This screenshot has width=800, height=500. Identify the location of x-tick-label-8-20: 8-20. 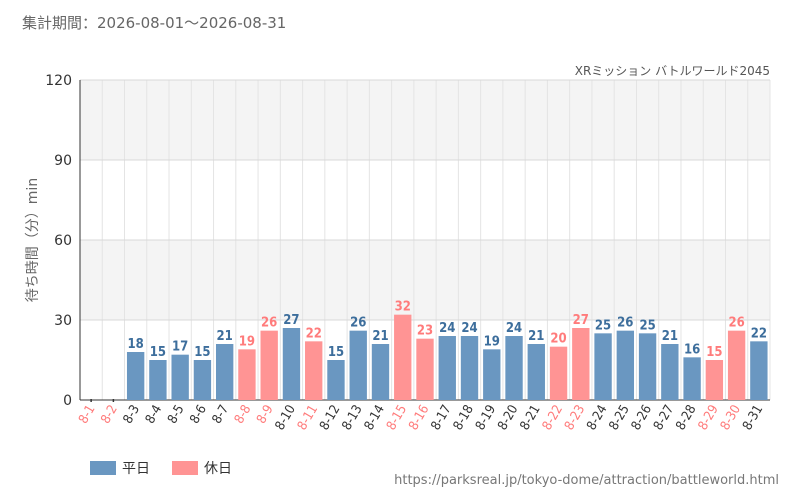
(508, 418).